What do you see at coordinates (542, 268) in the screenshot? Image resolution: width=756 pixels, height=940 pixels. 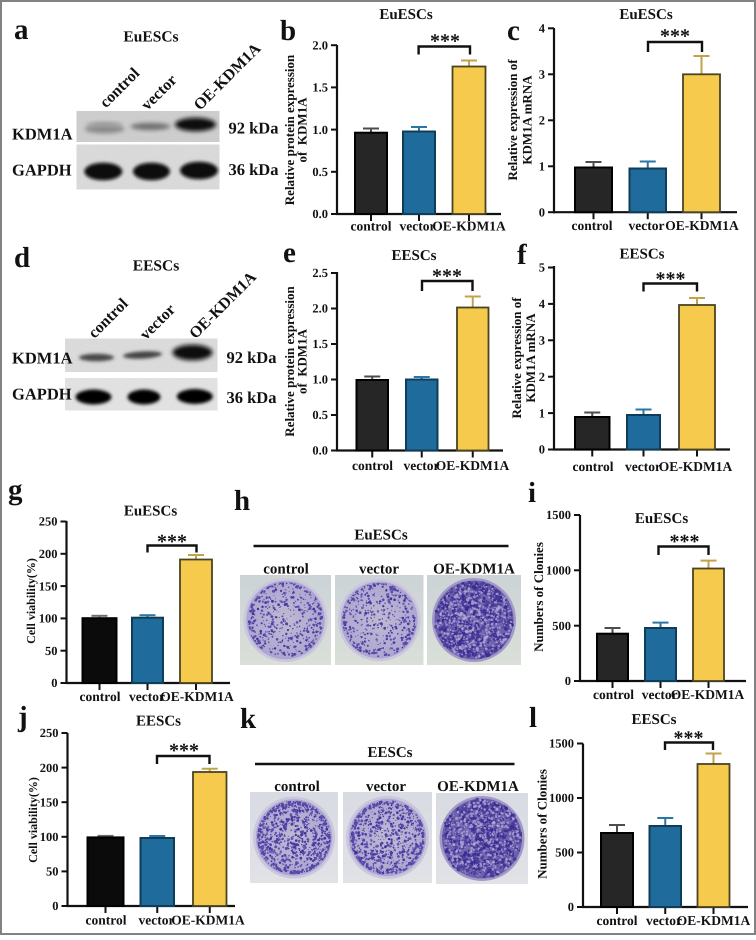 I see `svg-text: 5` at bounding box center [542, 268].